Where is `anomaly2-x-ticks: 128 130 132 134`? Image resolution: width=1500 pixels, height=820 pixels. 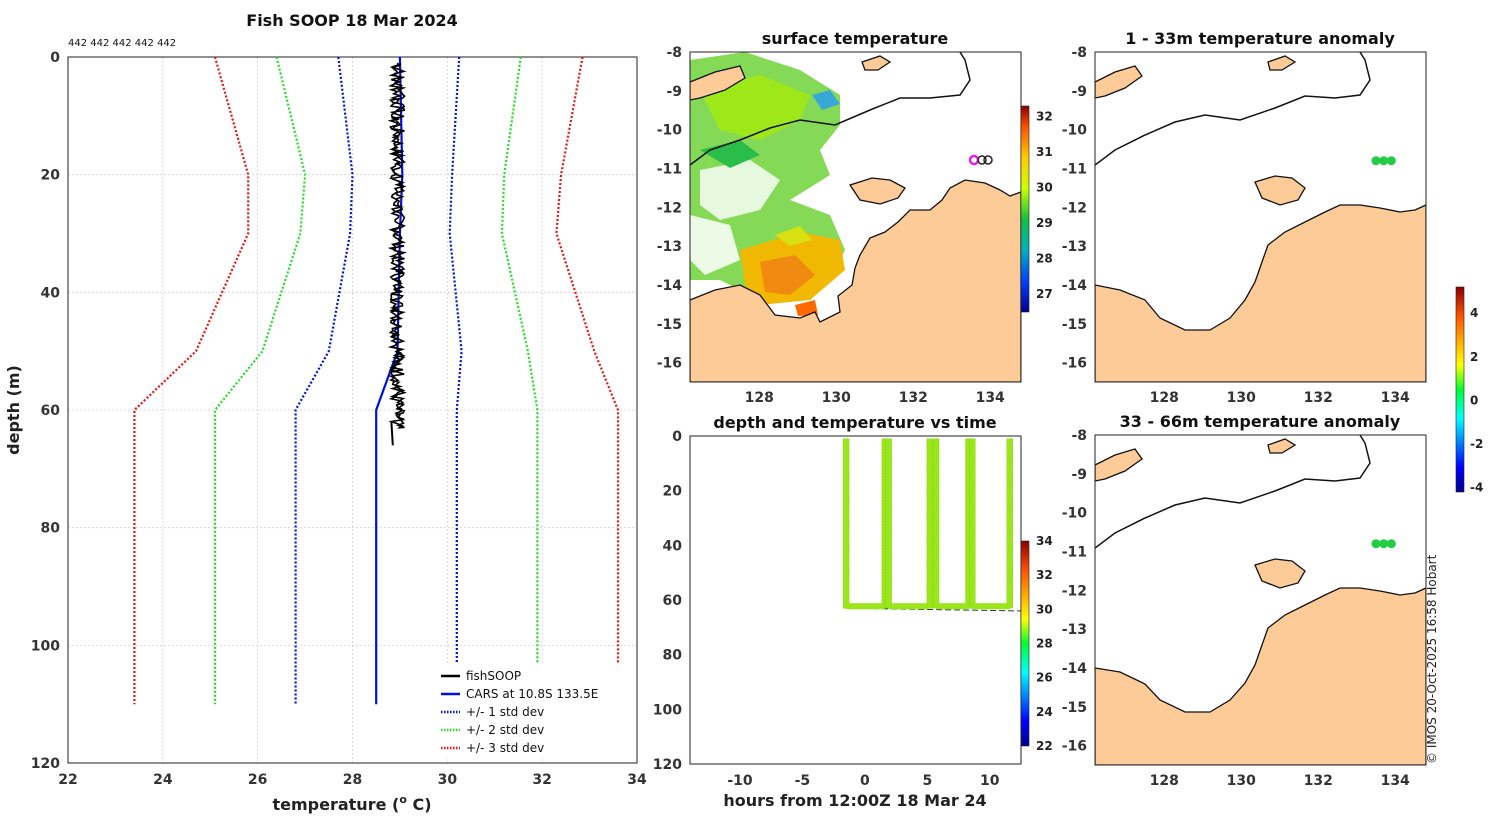
anomaly2-x-ticks: 128 130 132 134 is located at coordinates (1280, 781).